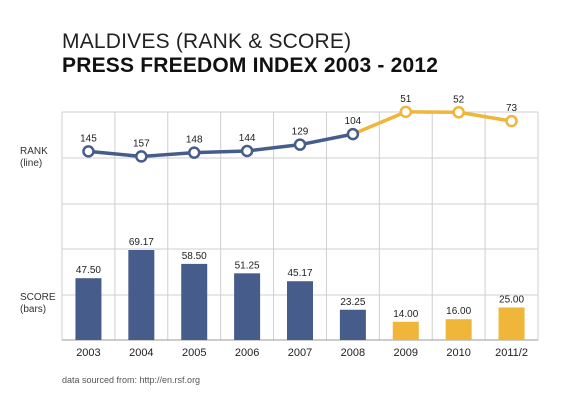 The width and height of the screenshot is (580, 400). I want to click on rank-label-2010: 52, so click(459, 99).